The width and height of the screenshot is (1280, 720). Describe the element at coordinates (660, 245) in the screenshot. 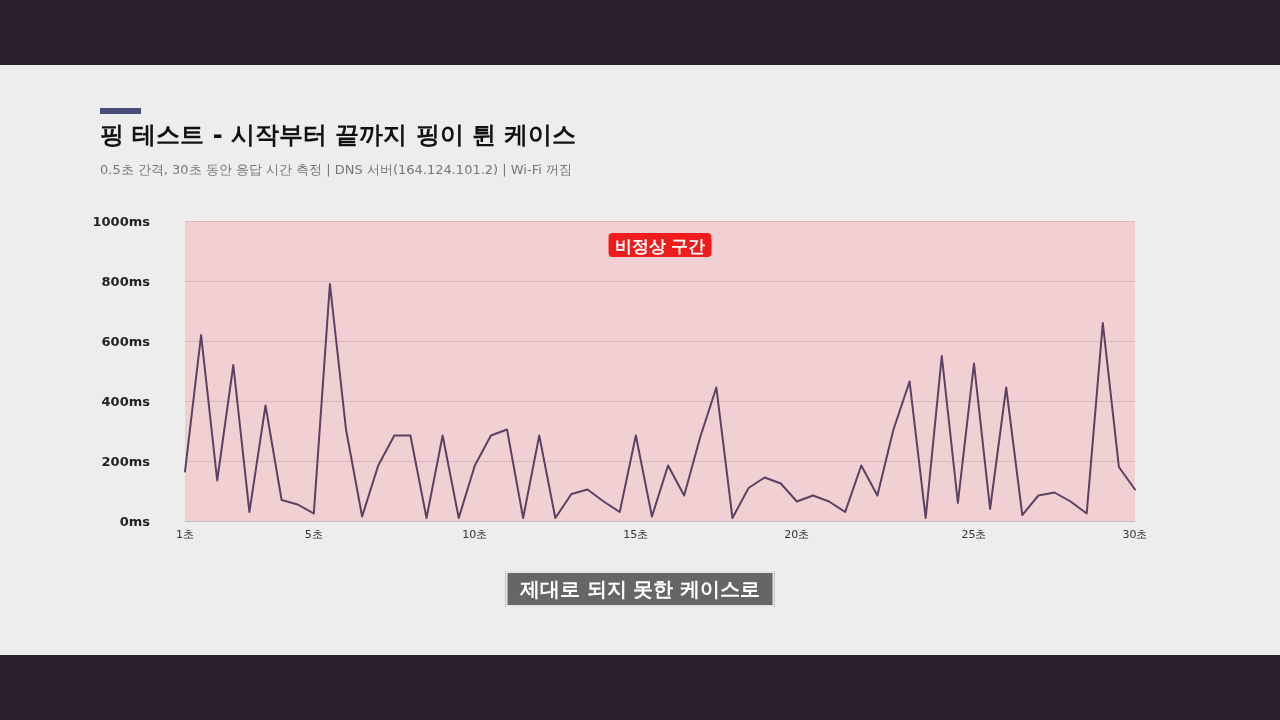

I see `band-label: 비정상 구간` at that location.